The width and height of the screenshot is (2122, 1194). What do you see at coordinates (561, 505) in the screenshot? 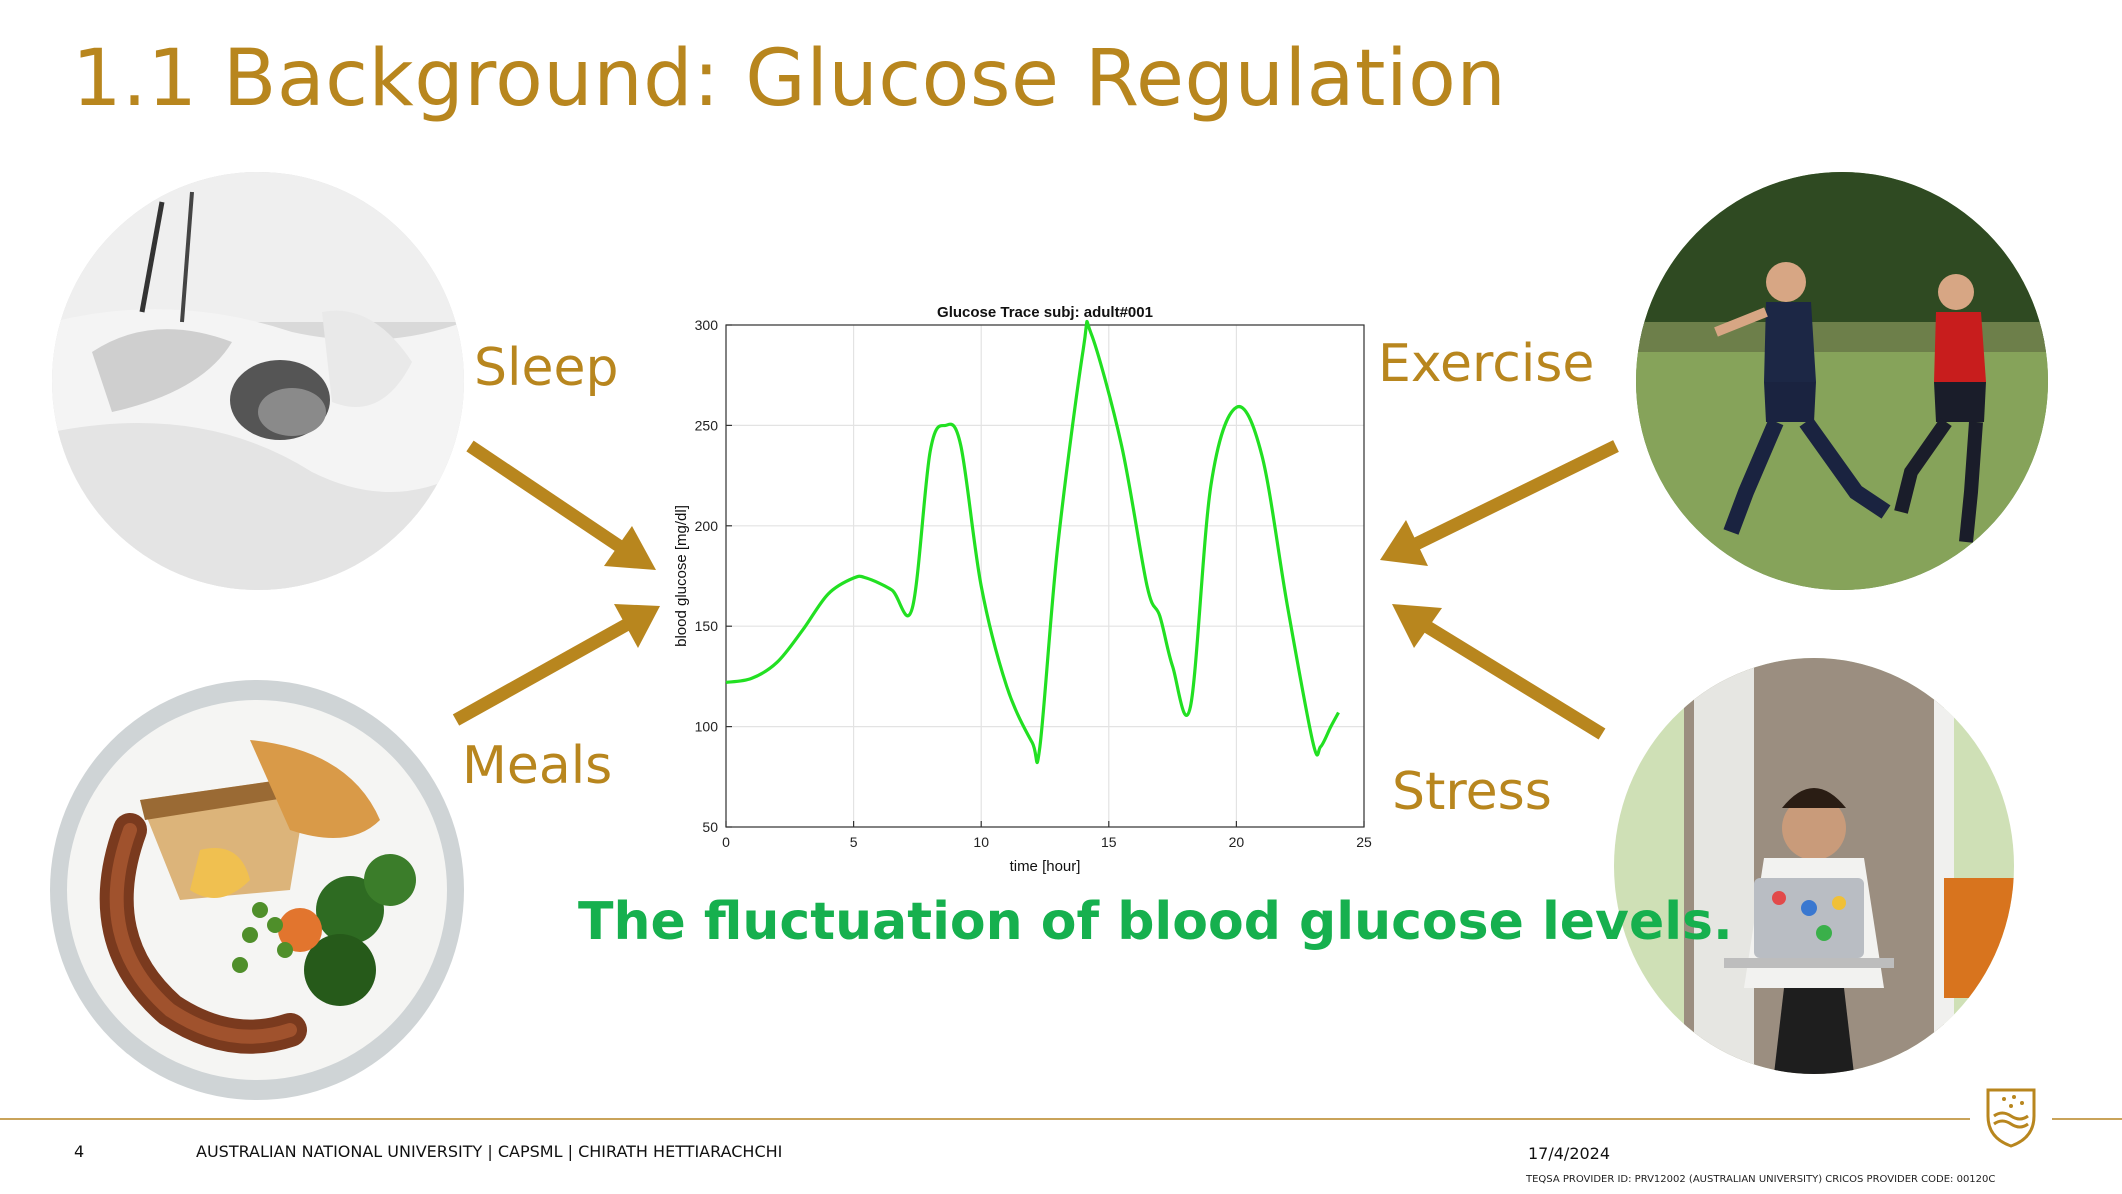
I see `sleep-arrow` at bounding box center [561, 505].